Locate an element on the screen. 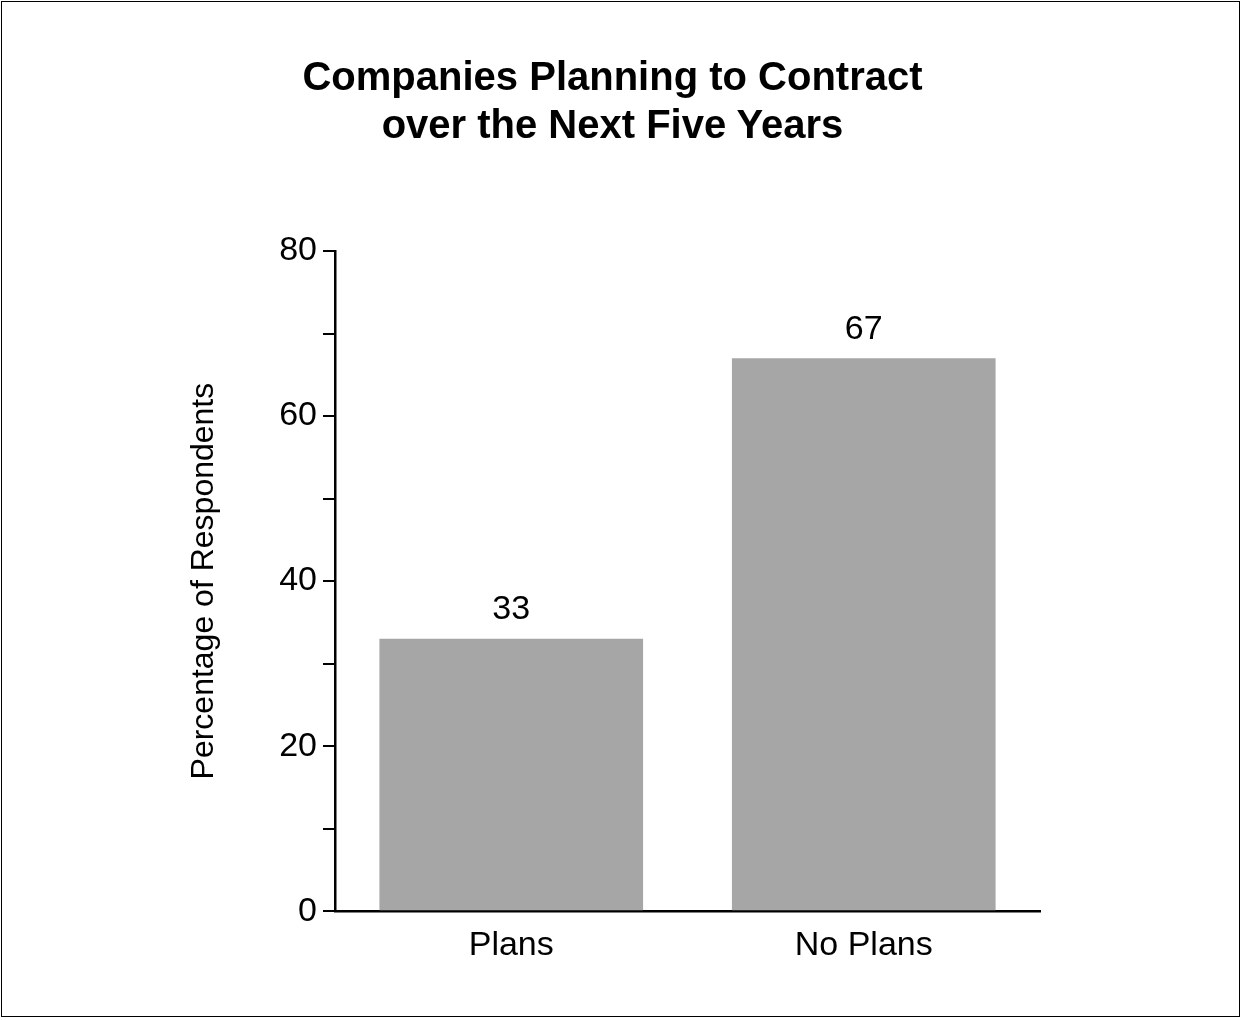 This screenshot has height=1020, width=1243. y-tick-label: 80 is located at coordinates (298, 248).